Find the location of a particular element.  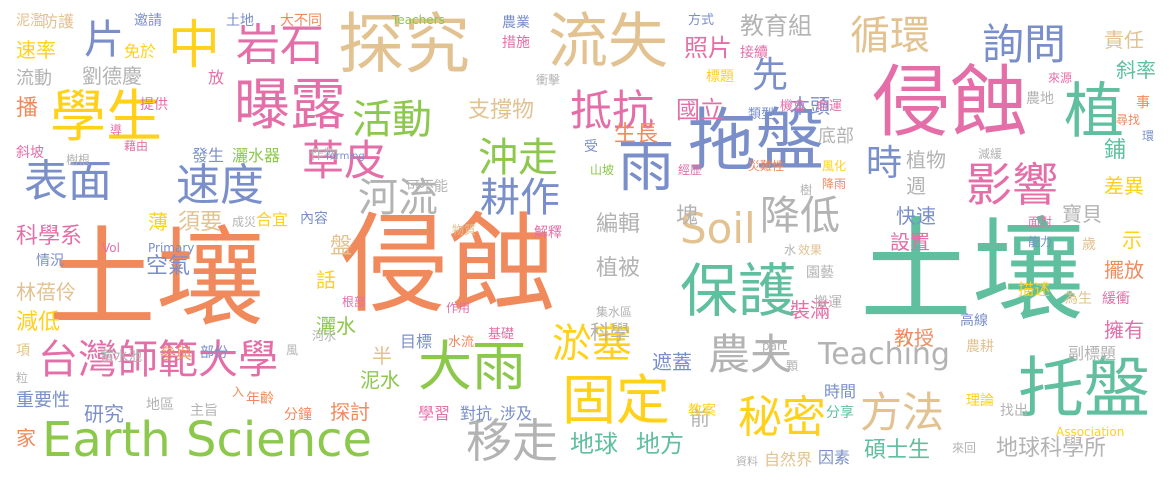

word: 保護 is located at coordinates (738, 291).